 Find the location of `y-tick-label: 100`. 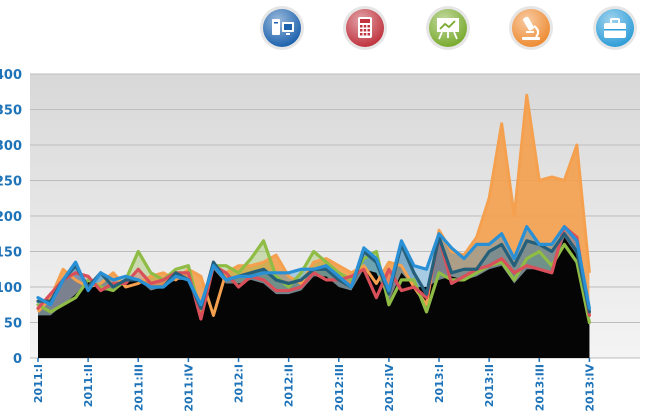

y-tick-label: 100 is located at coordinates (11, 288).